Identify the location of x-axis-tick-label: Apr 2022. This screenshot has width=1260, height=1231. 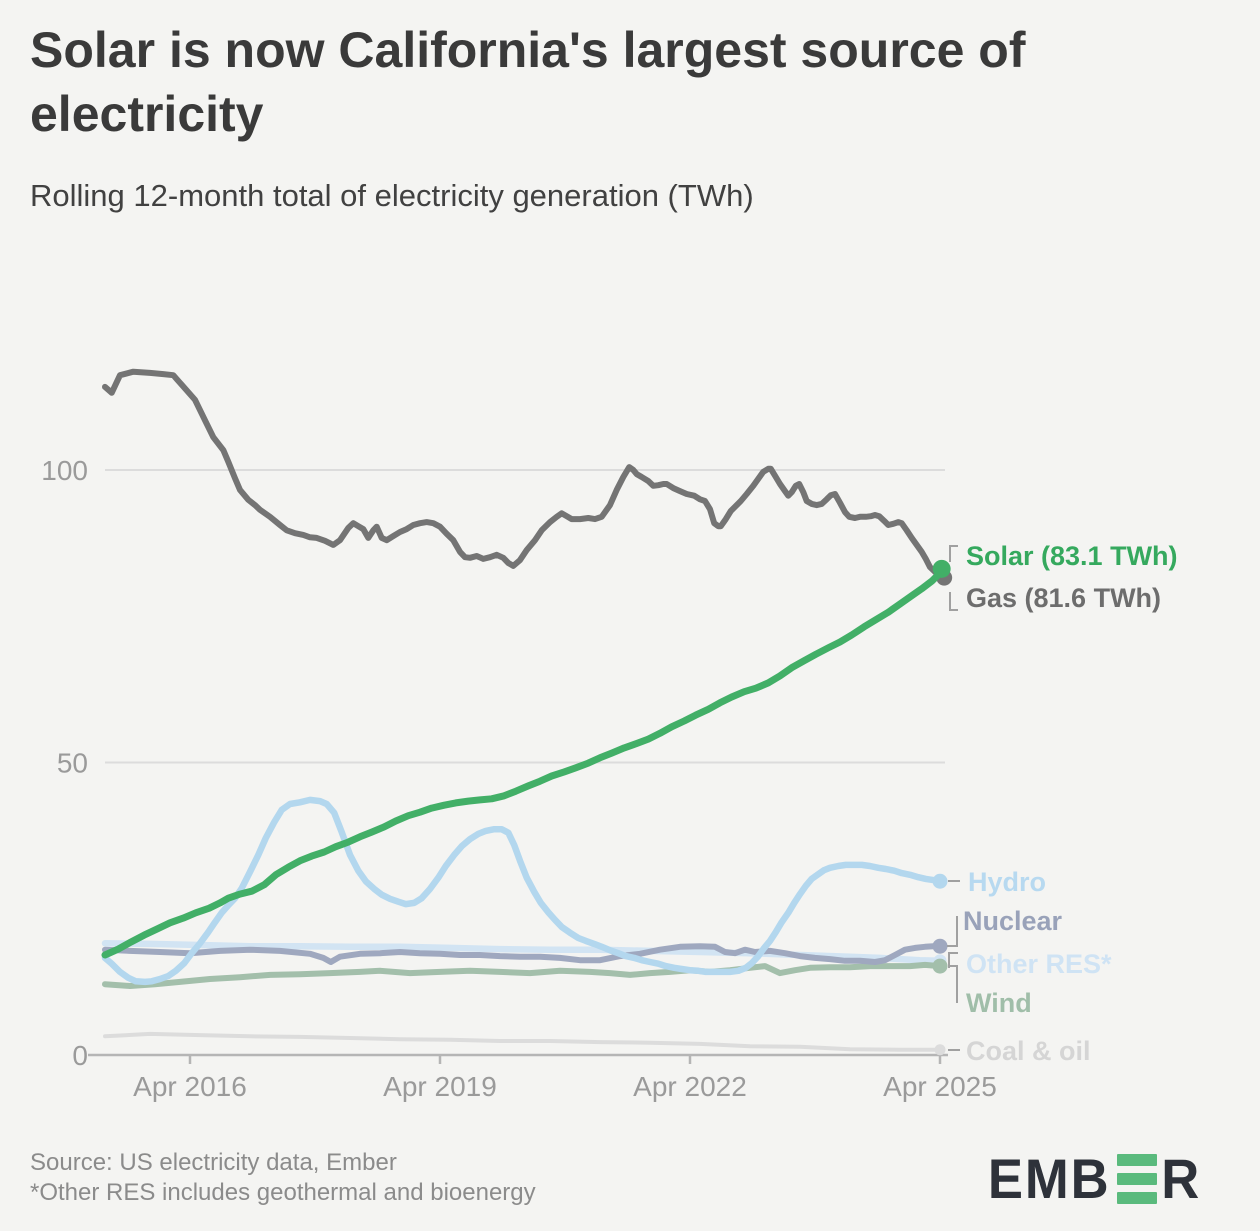
(690, 1086).